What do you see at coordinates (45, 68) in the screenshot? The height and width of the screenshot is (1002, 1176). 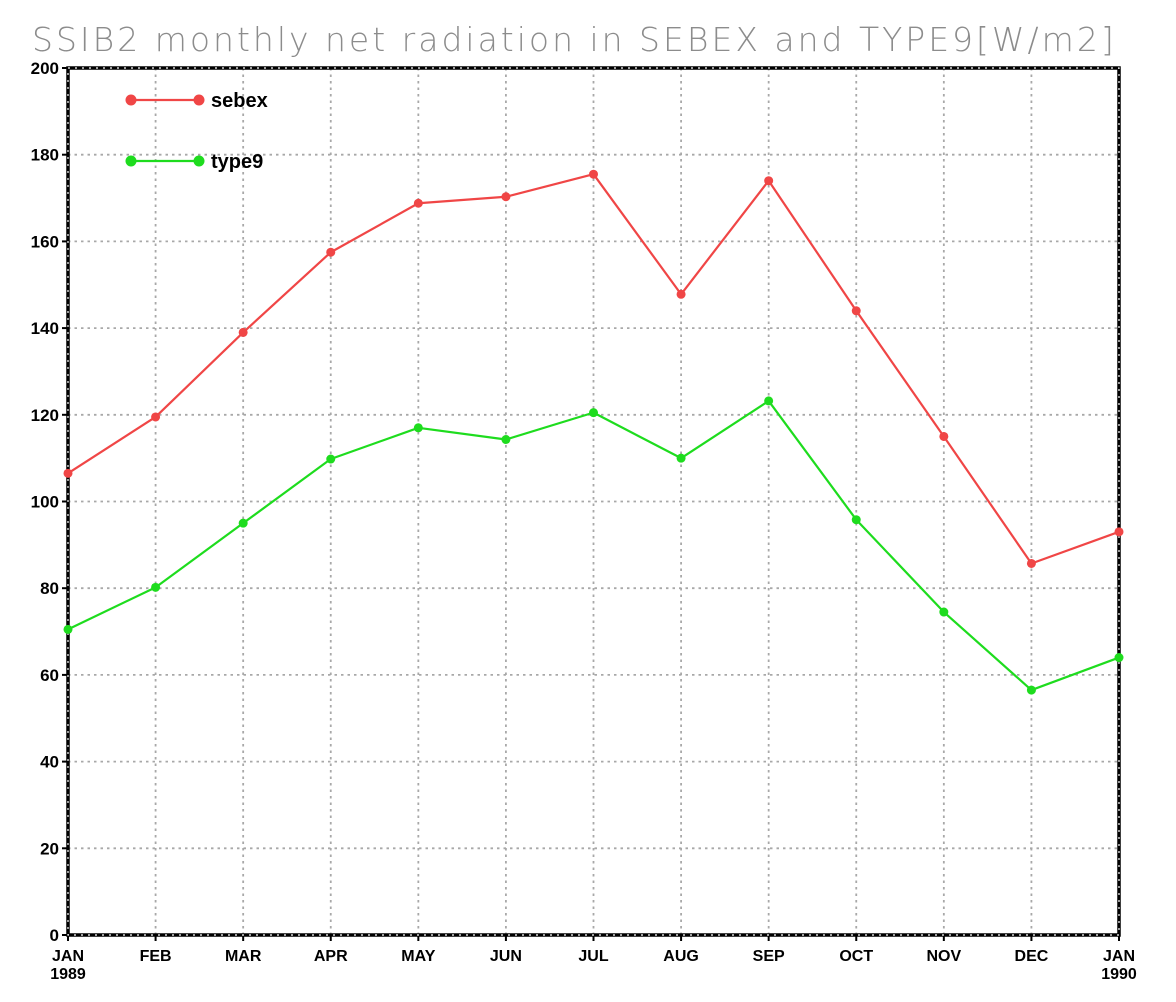 I see `y-tick-label: 200` at bounding box center [45, 68].